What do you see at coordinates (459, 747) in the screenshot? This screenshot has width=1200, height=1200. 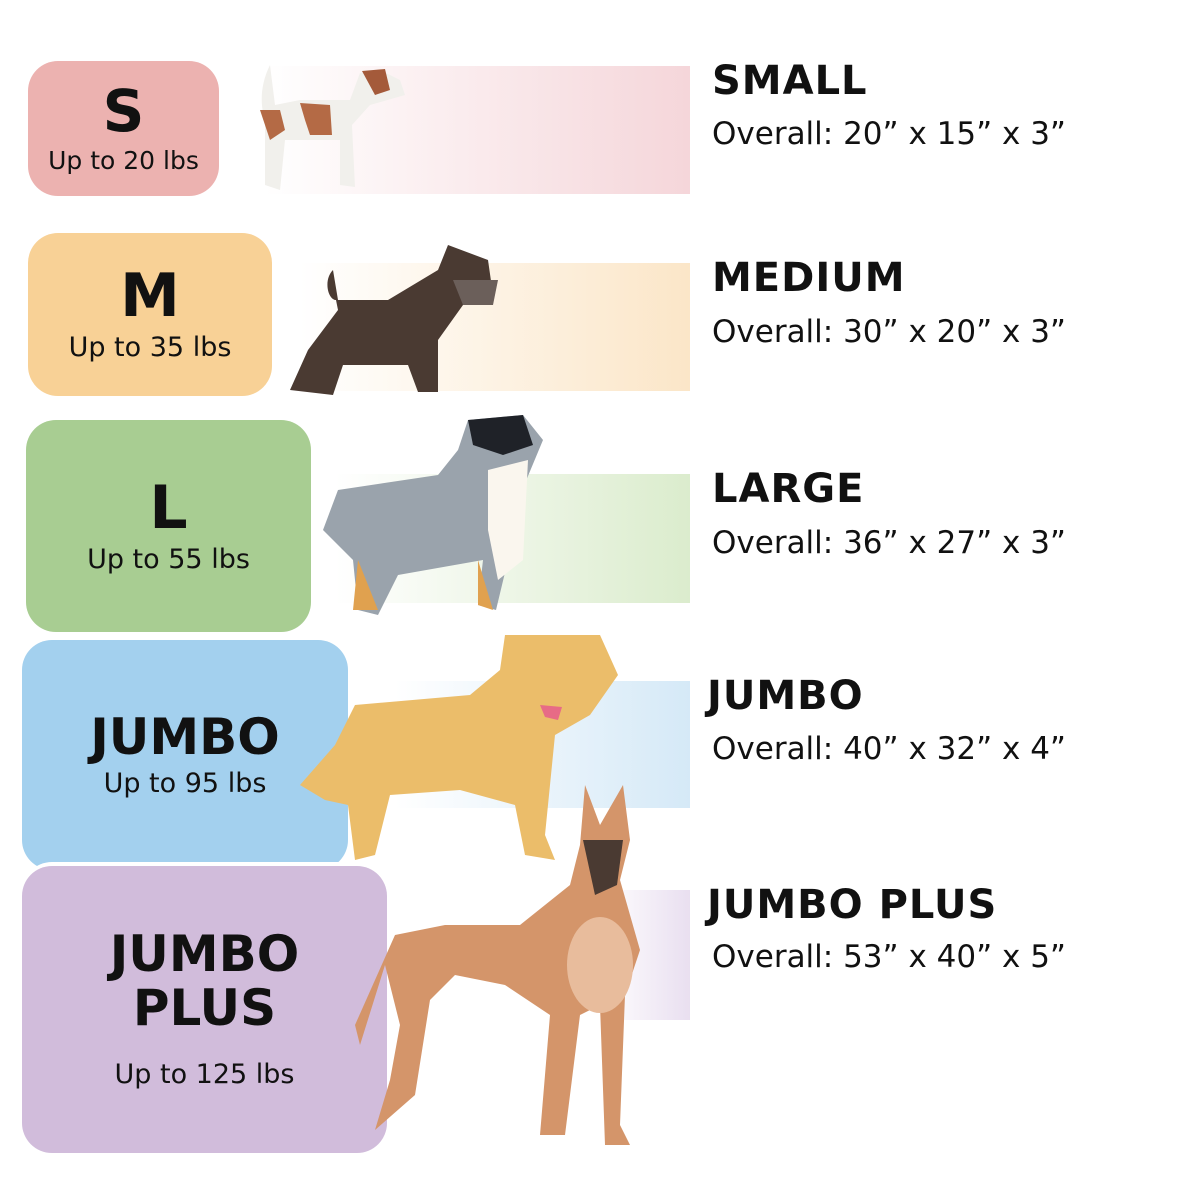 I see `jumbo-dog-illustration` at bounding box center [459, 747].